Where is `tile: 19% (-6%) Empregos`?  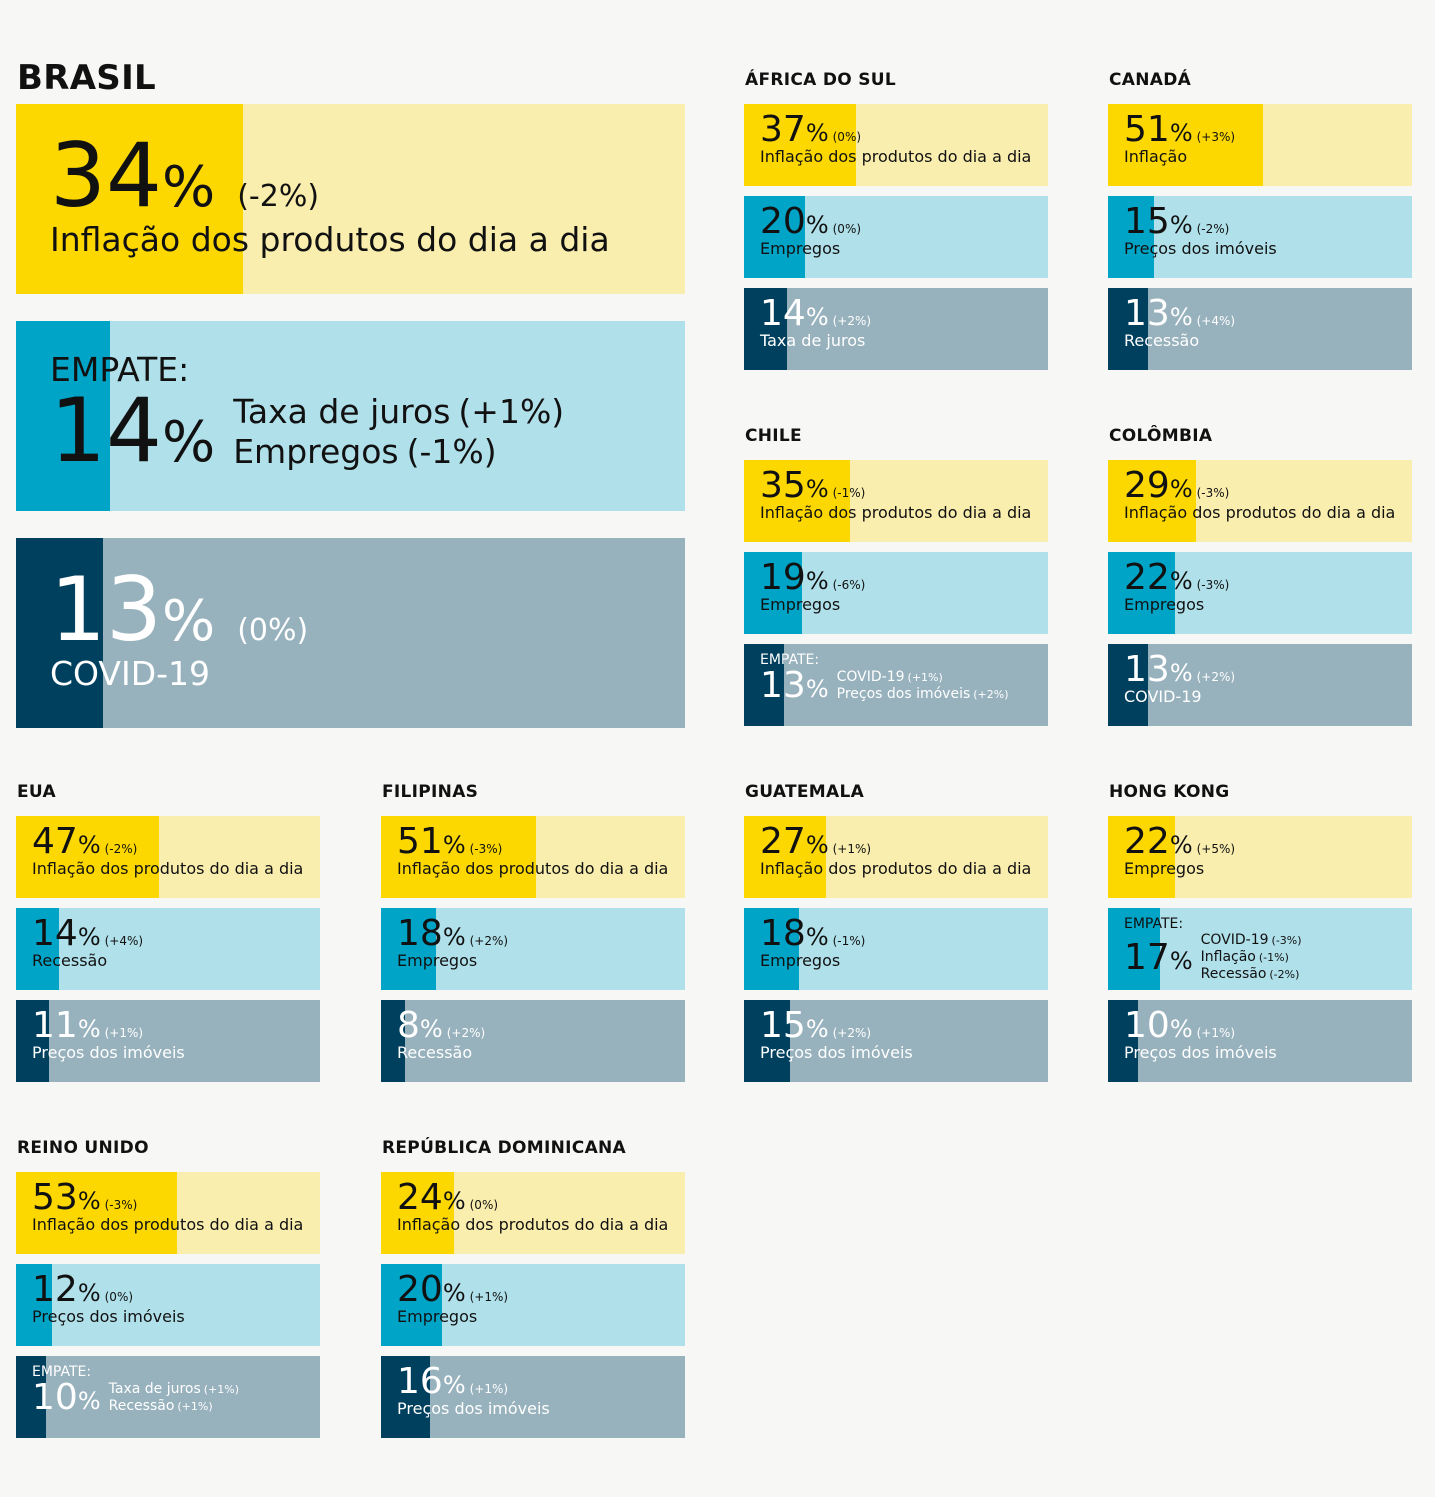 tile: 19% (-6%) Empregos is located at coordinates (896, 593).